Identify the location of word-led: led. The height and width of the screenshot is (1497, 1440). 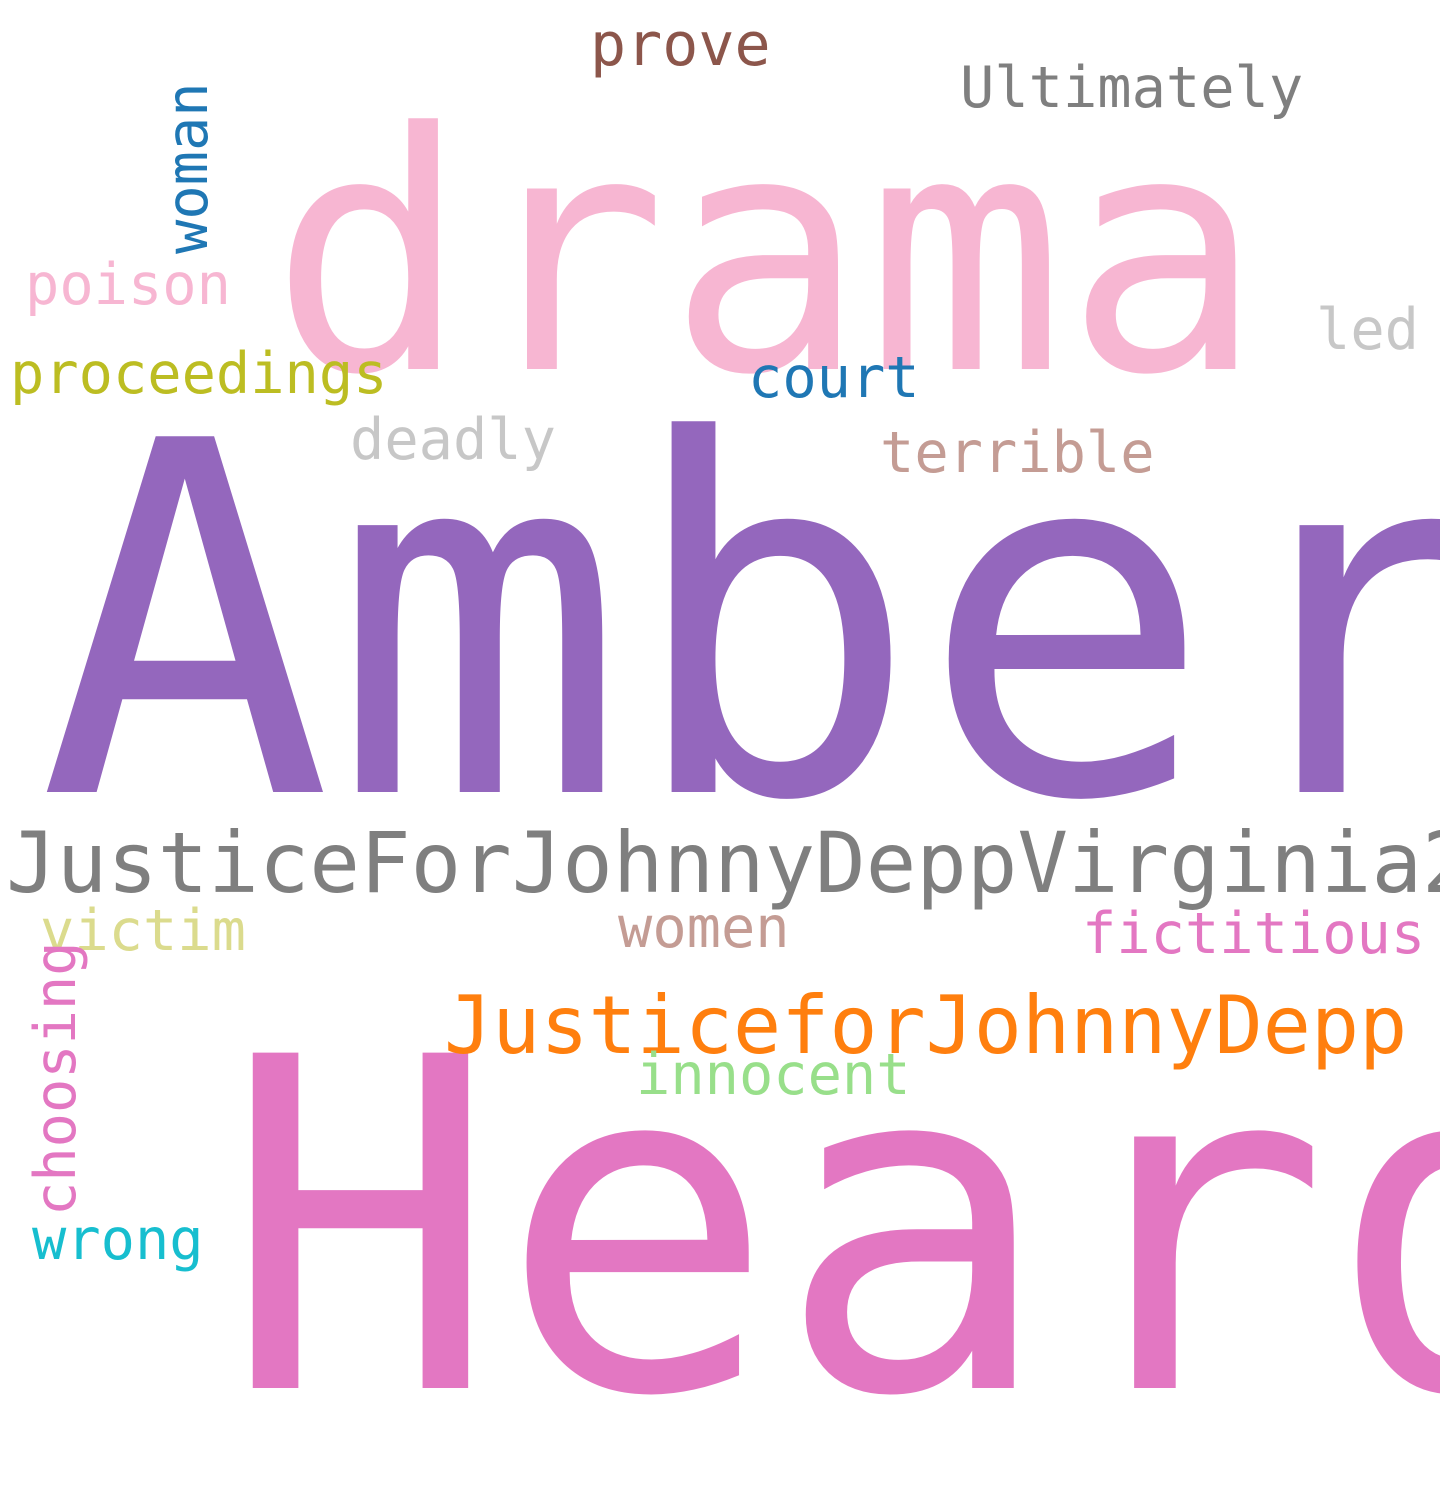
(1367, 330).